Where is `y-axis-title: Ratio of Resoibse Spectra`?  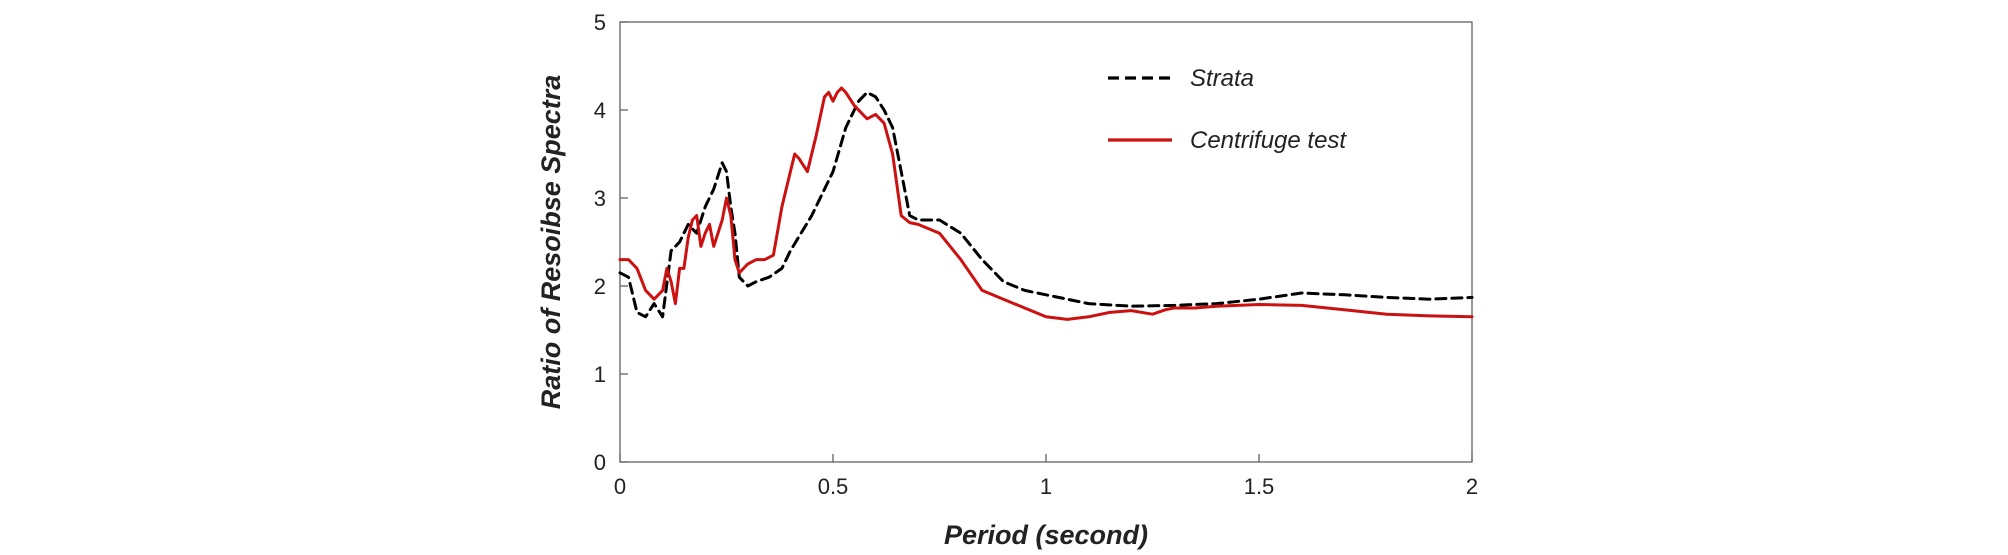 y-axis-title: Ratio of Resoibse Spectra is located at coordinates (551, 242).